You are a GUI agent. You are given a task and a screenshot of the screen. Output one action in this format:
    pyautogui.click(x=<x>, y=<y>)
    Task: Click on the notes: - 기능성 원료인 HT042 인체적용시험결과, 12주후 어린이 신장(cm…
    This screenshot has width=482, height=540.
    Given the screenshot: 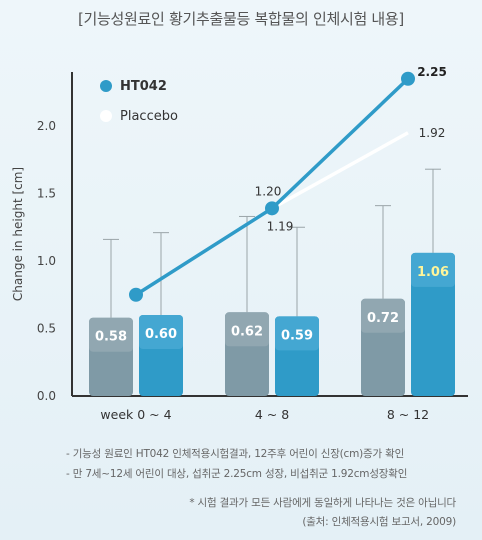 What is the action you would take?
    pyautogui.click(x=236, y=464)
    